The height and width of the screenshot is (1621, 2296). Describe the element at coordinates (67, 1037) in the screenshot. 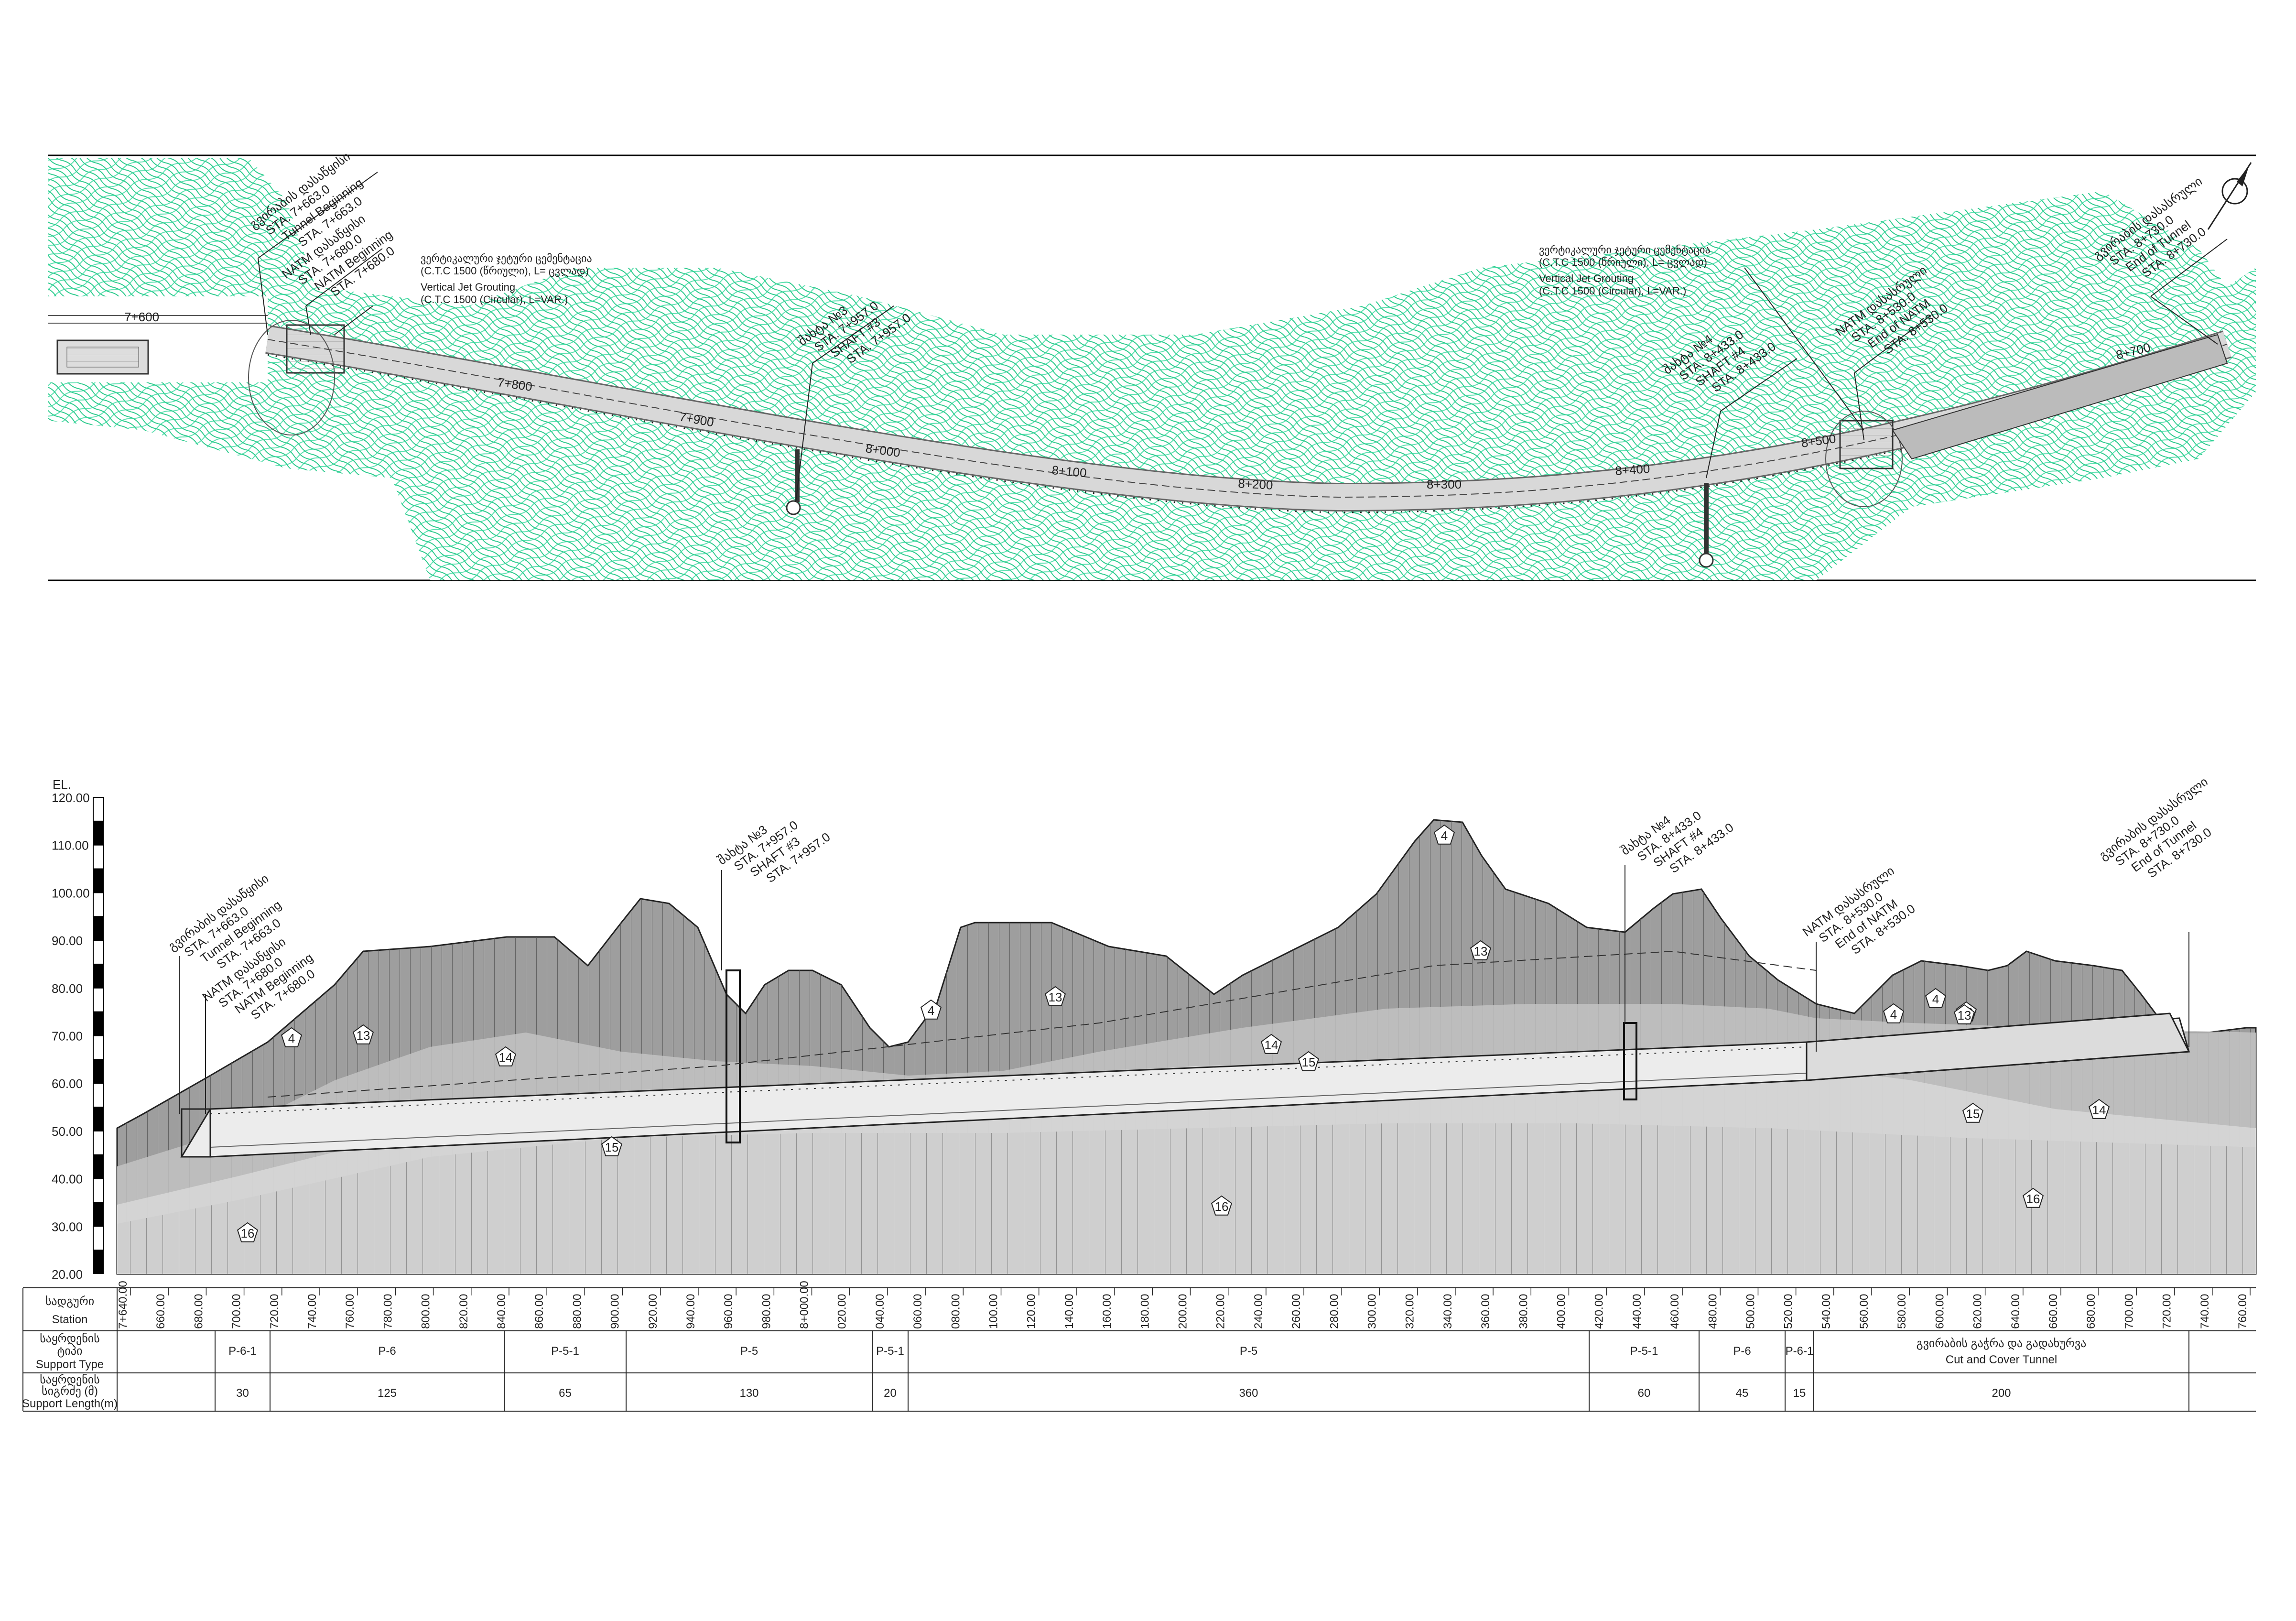

I see `elevation-label: 70.00` at that location.